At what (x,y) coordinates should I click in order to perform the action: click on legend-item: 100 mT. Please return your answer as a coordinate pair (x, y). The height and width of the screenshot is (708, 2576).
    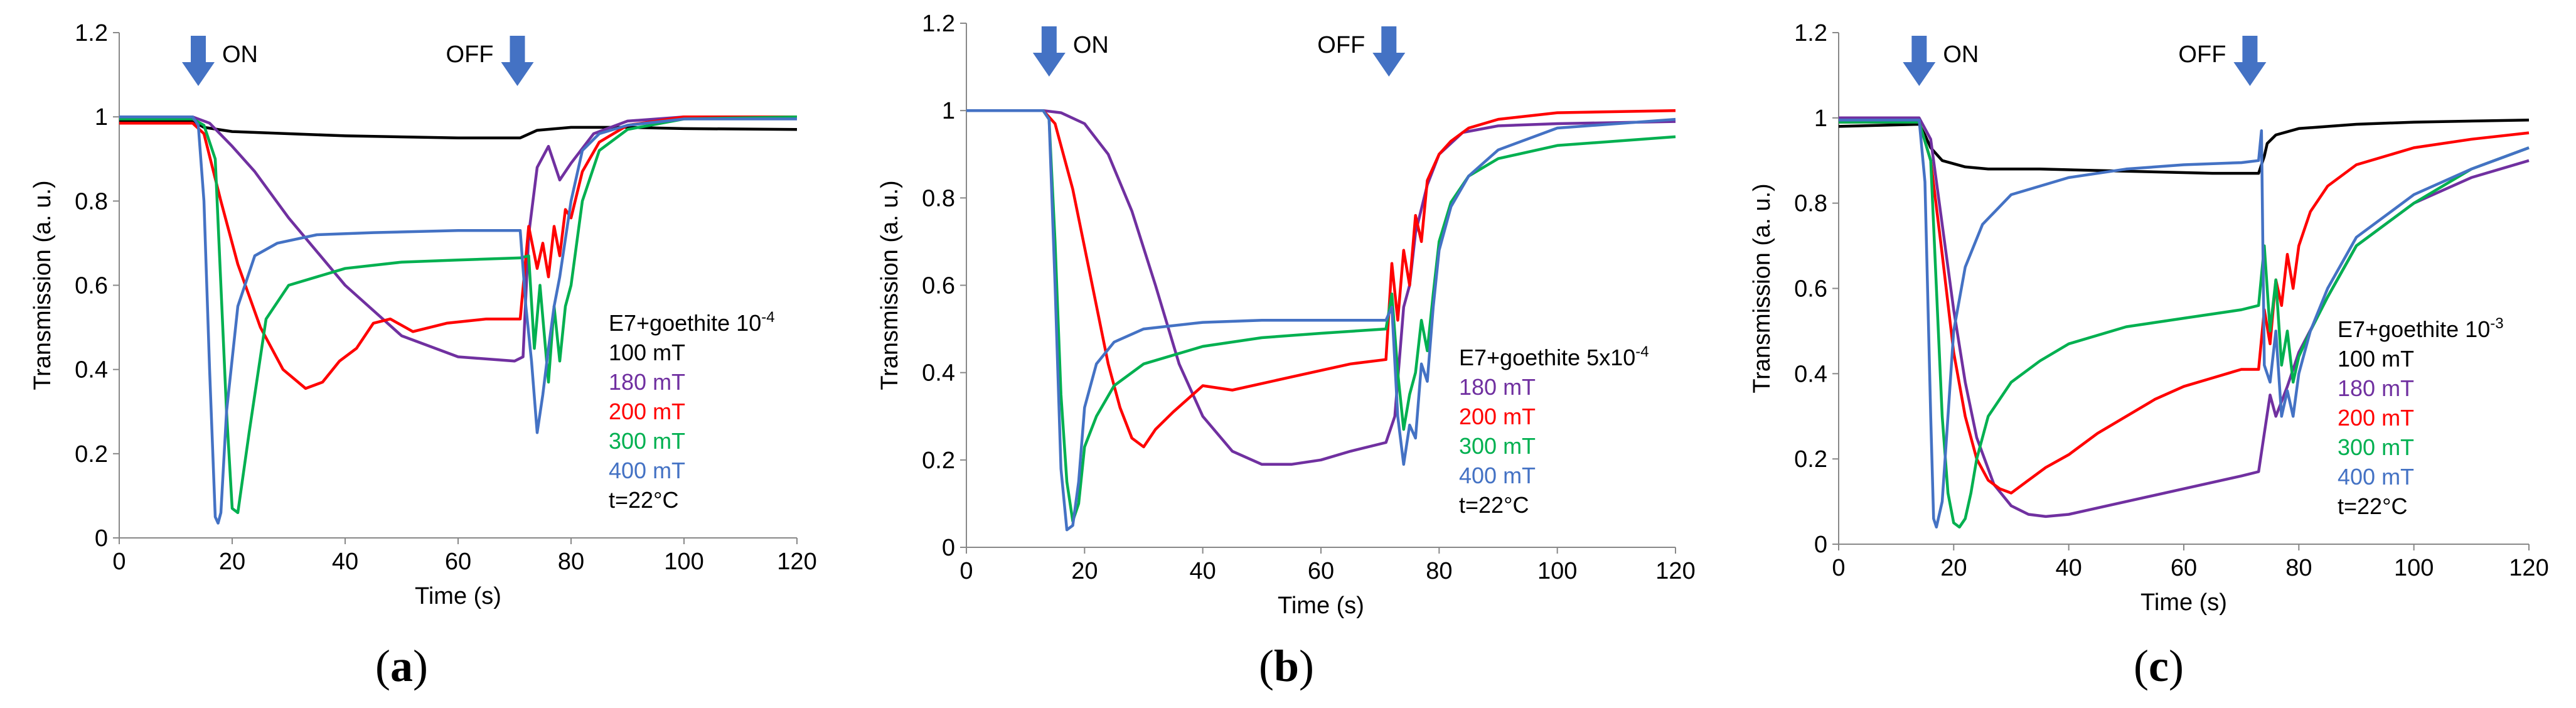
    Looking at the image, I should click on (2376, 359).